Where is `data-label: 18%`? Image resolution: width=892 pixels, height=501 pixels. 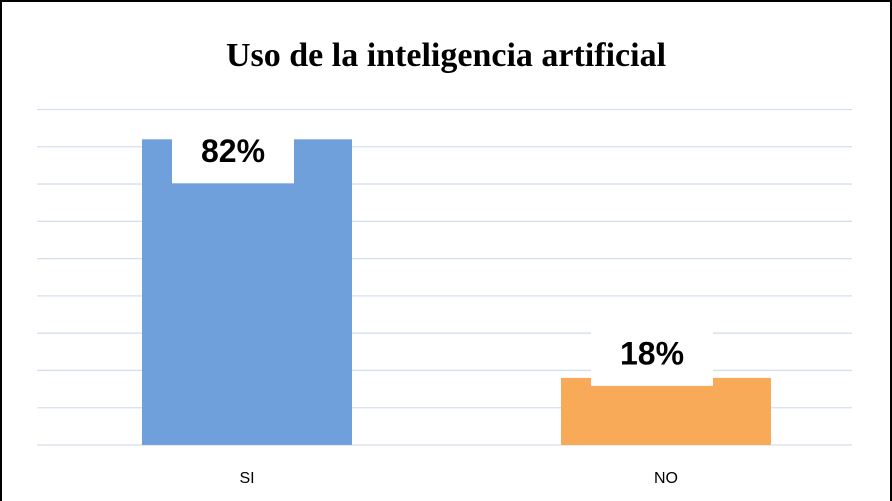
data-label: 18% is located at coordinates (652, 353).